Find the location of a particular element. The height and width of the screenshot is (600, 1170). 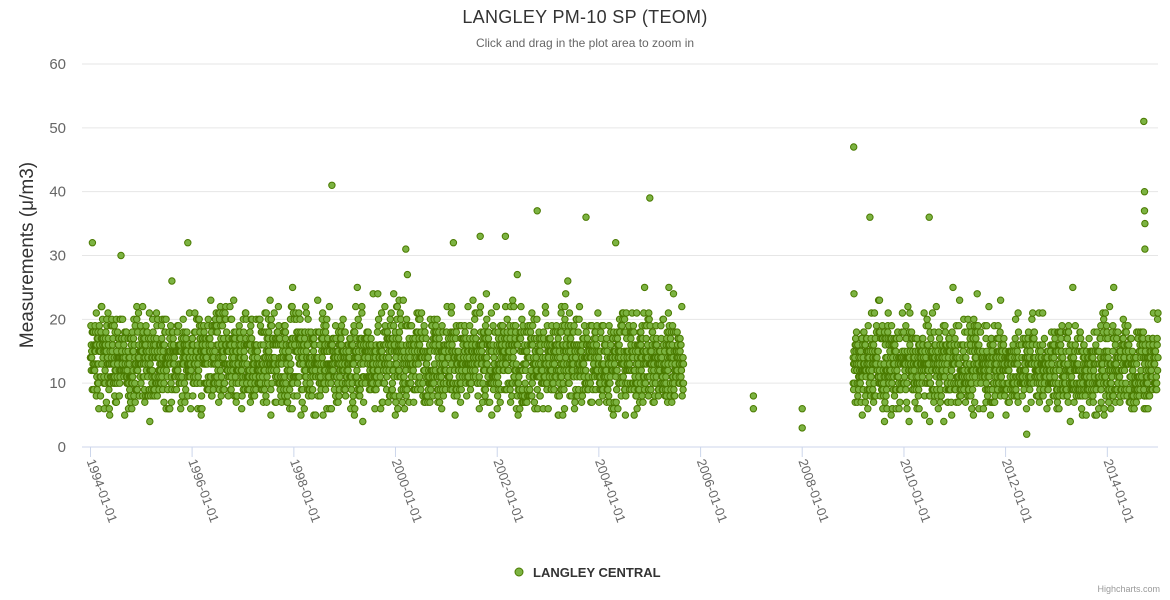

y-tick-label: 40 is located at coordinates (57, 192).